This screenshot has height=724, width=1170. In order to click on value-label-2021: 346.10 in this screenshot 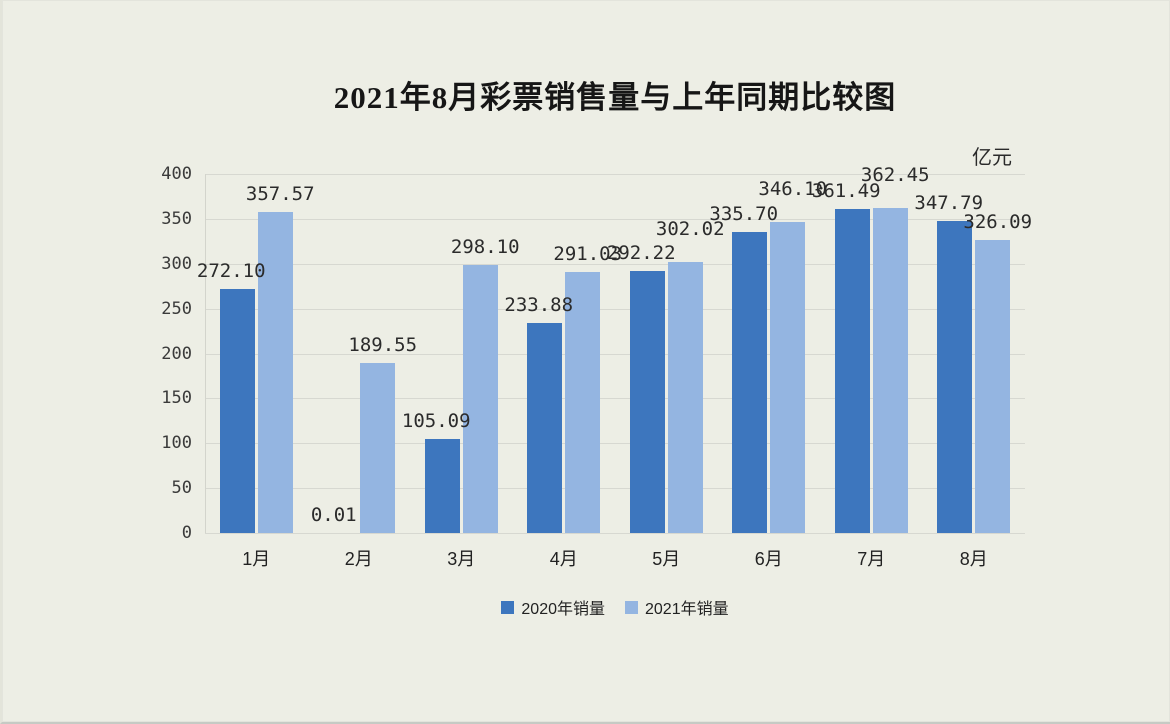, I will do `click(793, 189)`.